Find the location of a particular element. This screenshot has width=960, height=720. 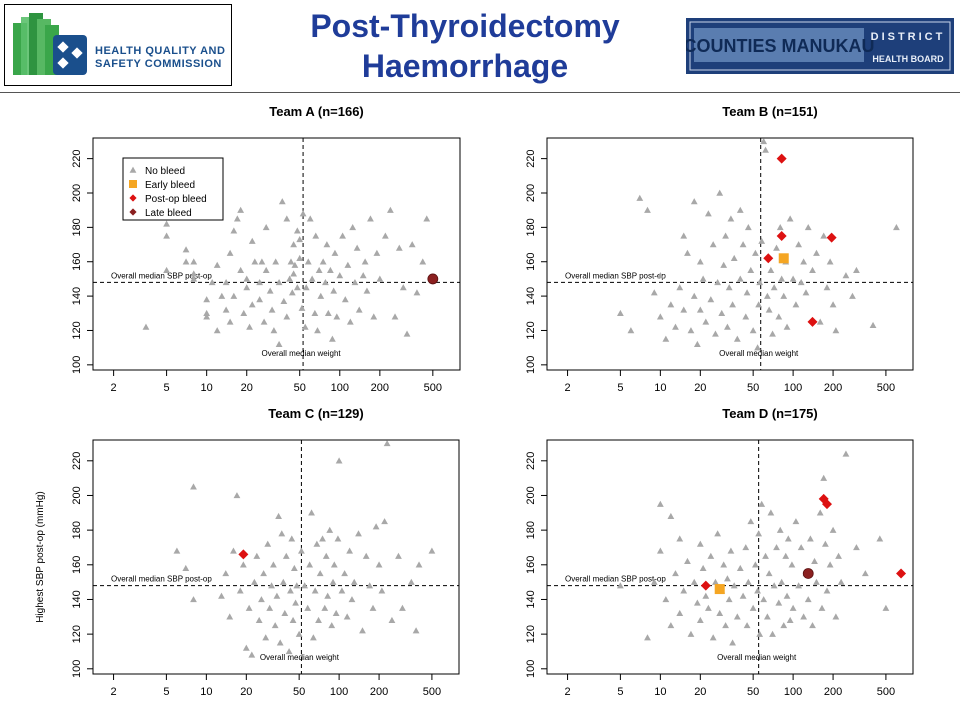

x-tick-label: 100 is located at coordinates (339, 692).